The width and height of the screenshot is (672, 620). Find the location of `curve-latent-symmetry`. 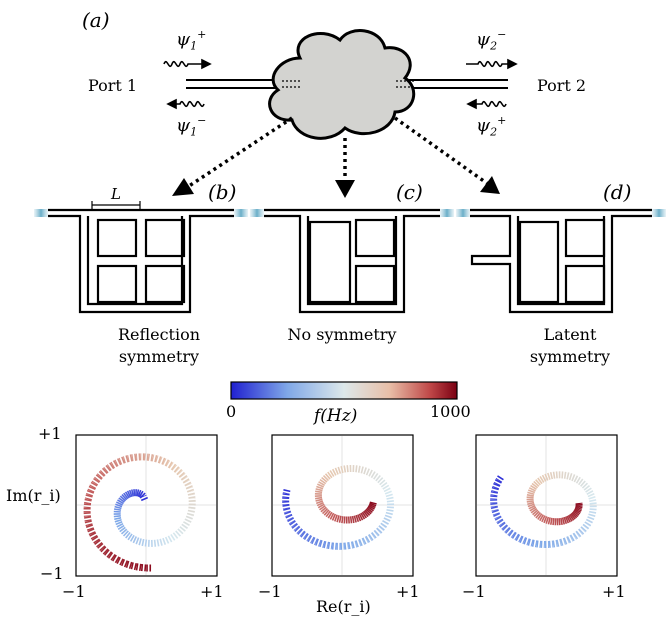

curve-latent-symmetry is located at coordinates (543, 510).